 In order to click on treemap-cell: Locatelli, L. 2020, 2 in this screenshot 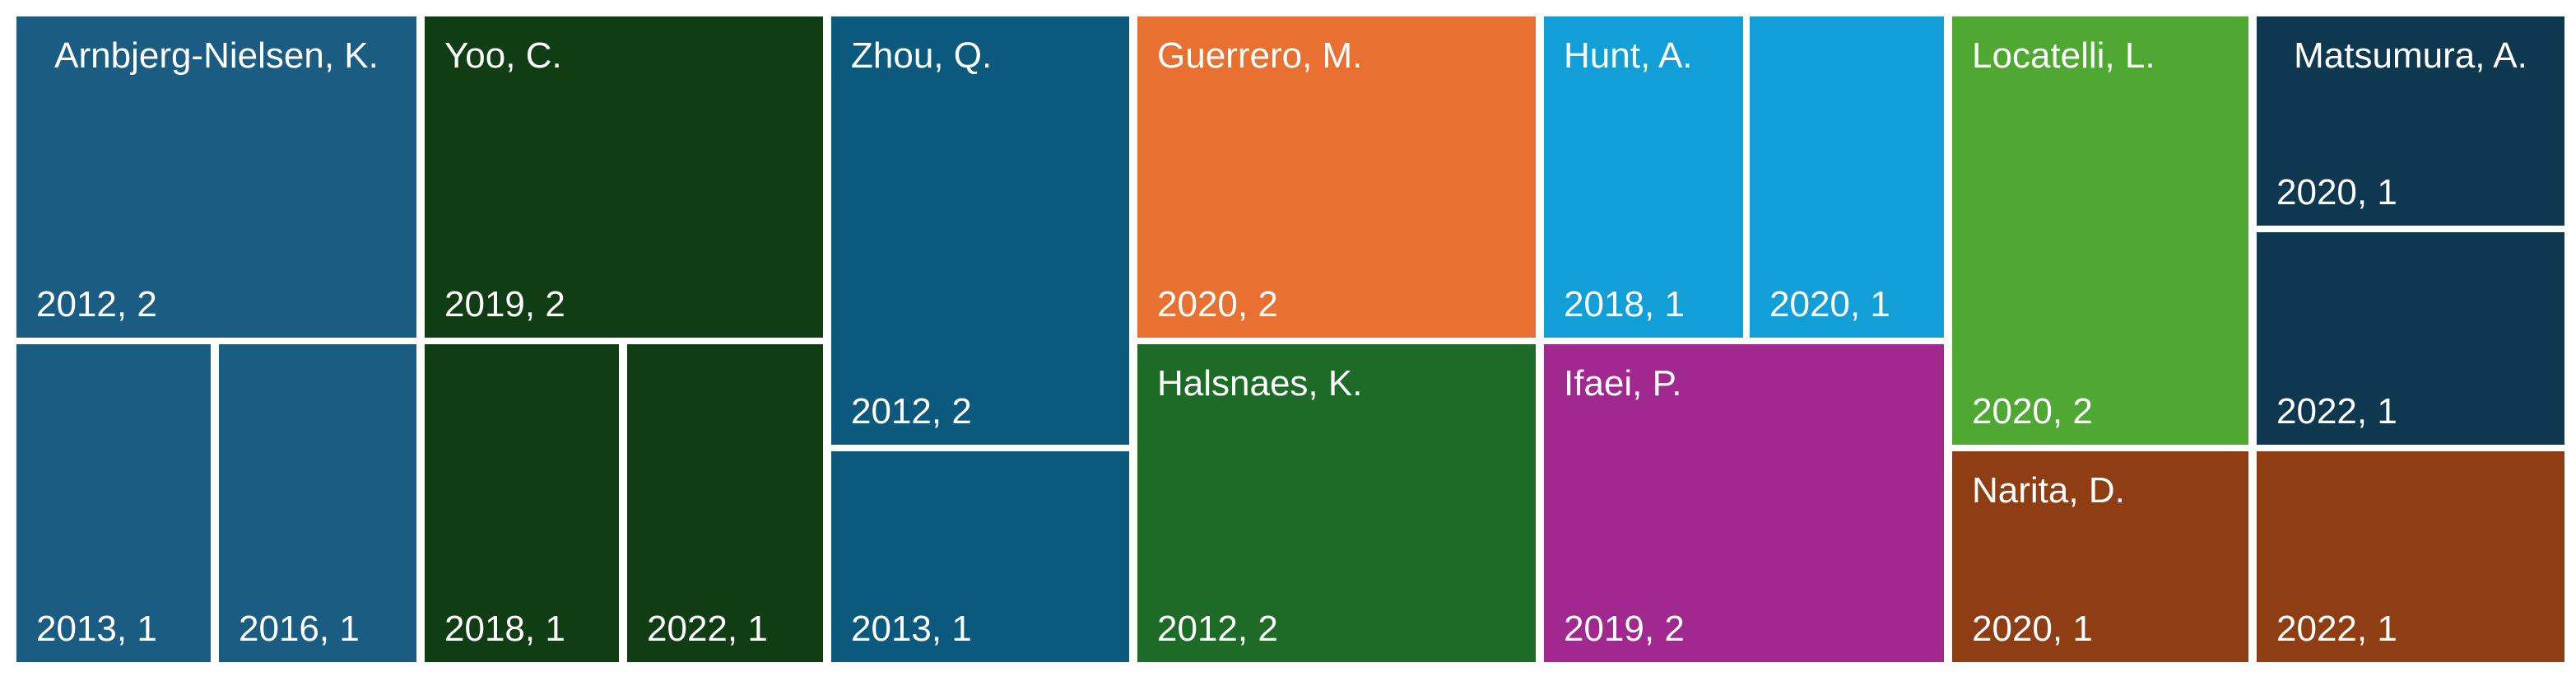, I will do `click(2100, 230)`.